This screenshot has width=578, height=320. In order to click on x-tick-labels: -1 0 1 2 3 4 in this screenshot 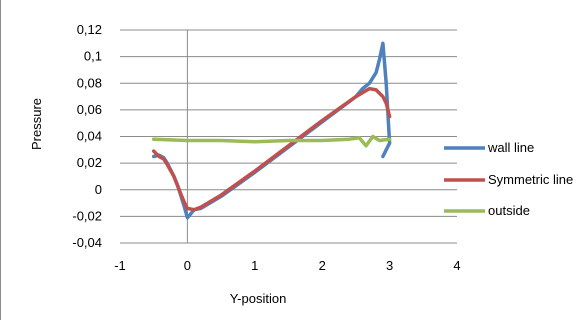, I will do `click(287, 265)`.